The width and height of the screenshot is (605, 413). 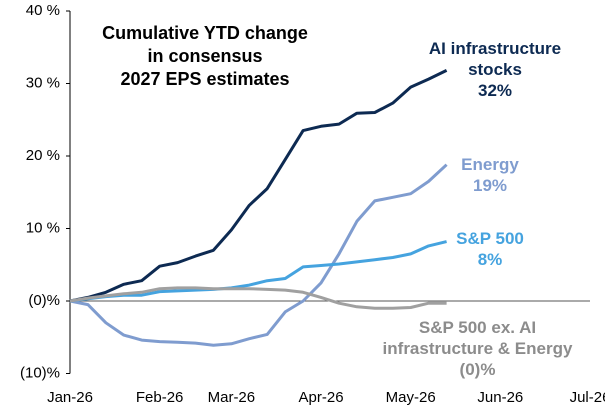 I want to click on y-tick-label: (10)%, so click(x=40, y=372).